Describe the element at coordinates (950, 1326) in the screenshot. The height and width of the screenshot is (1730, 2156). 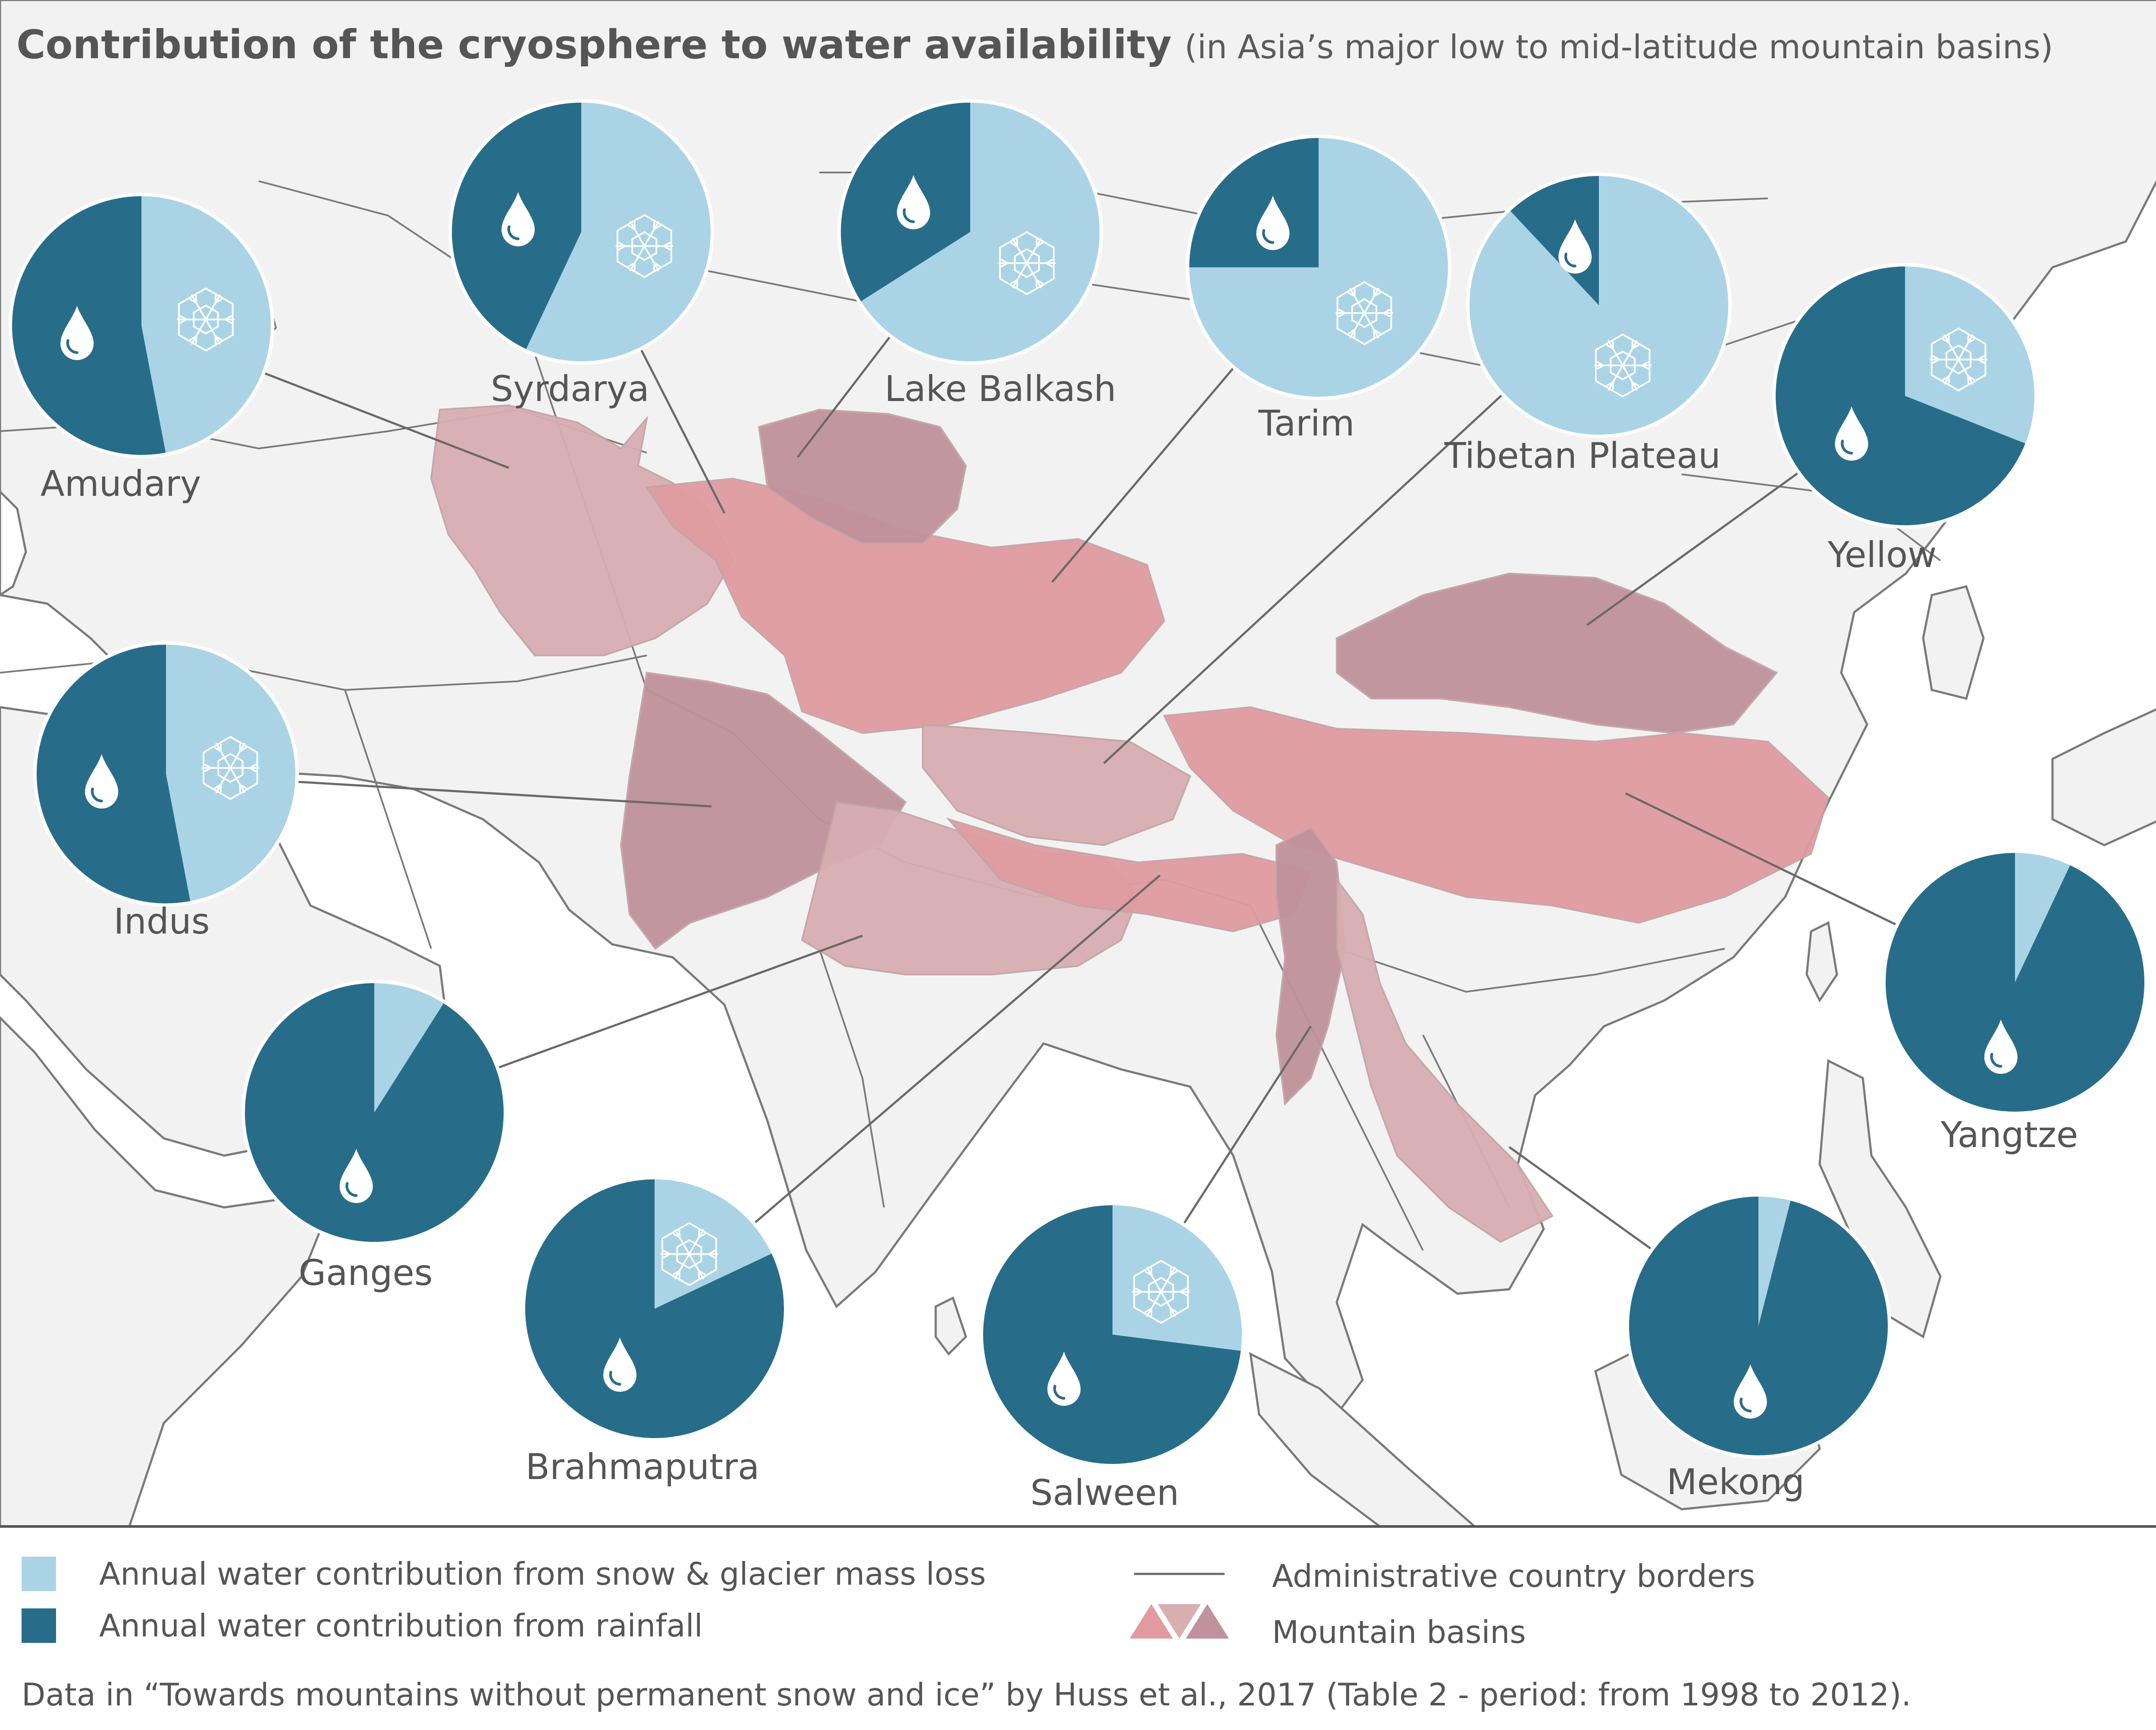
I see `landmass-sri-lanka` at that location.